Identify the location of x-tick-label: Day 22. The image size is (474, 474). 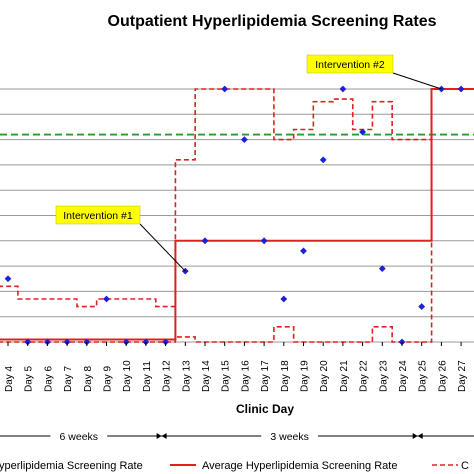
(364, 376).